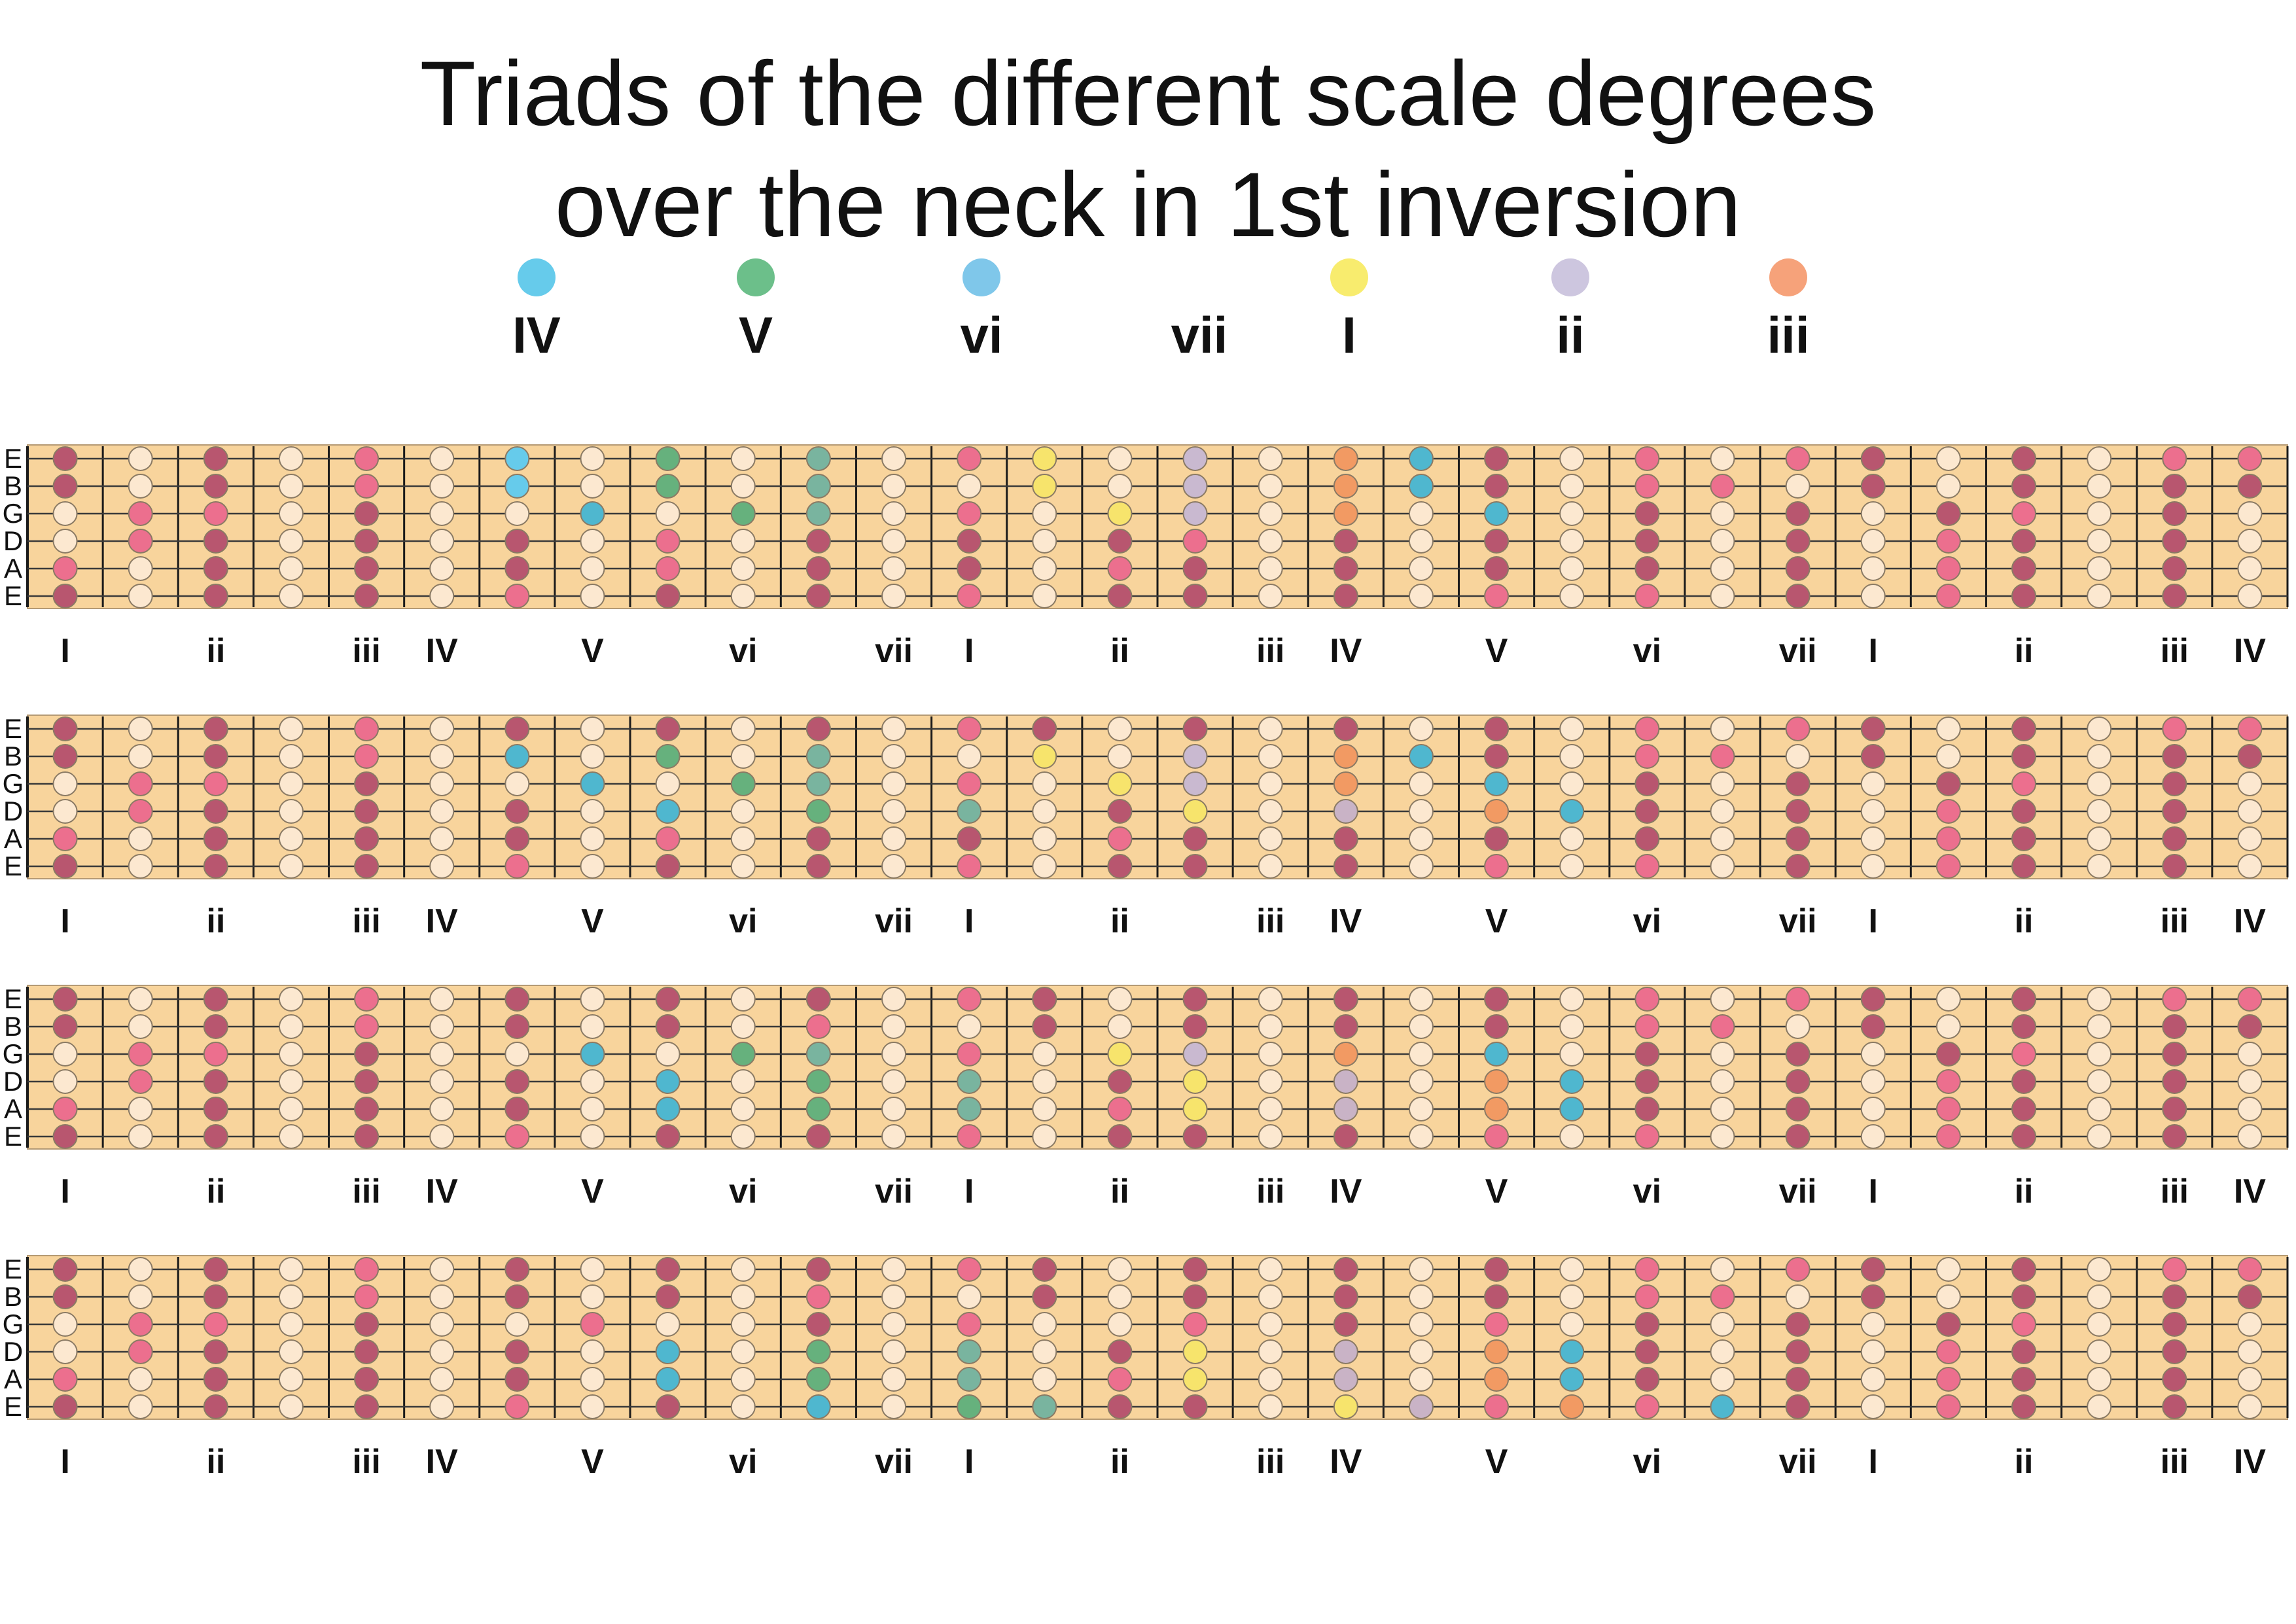  Describe the element at coordinates (1496, 651) in the screenshot. I see `degree-label: V` at that location.